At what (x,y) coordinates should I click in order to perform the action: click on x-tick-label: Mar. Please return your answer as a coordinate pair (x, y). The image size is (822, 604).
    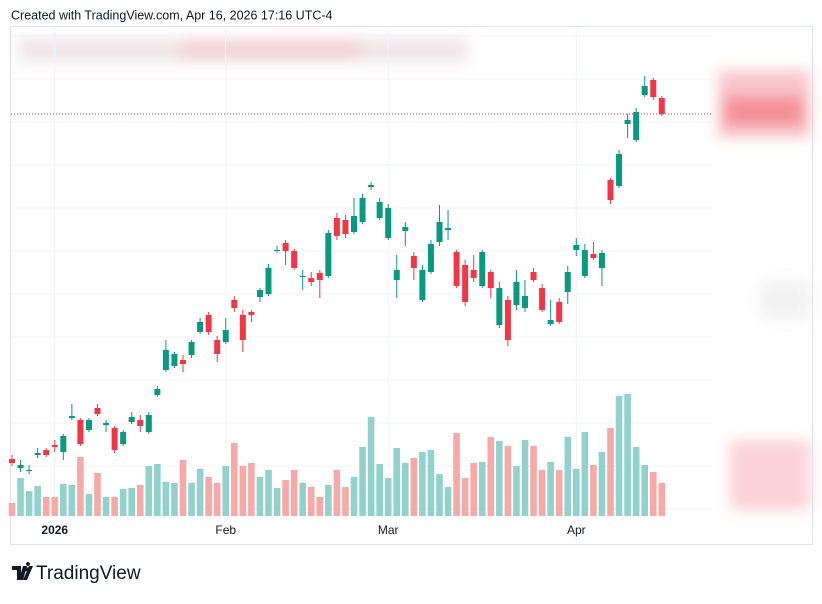
    Looking at the image, I should click on (388, 530).